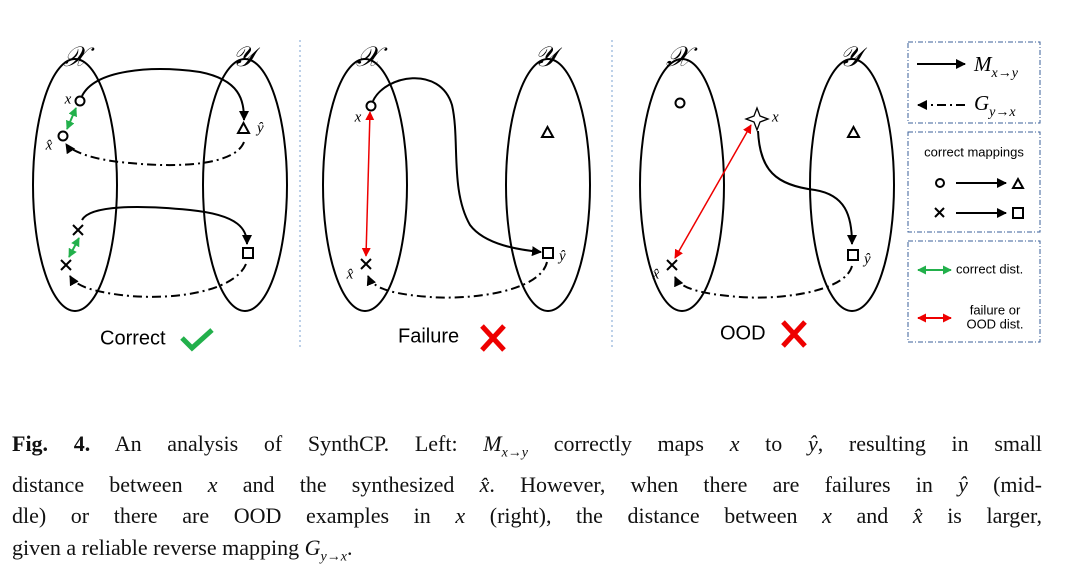 The image size is (1073, 573). Describe the element at coordinates (1004, 484) in the screenshot. I see `caption-text: (mid-` at that location.